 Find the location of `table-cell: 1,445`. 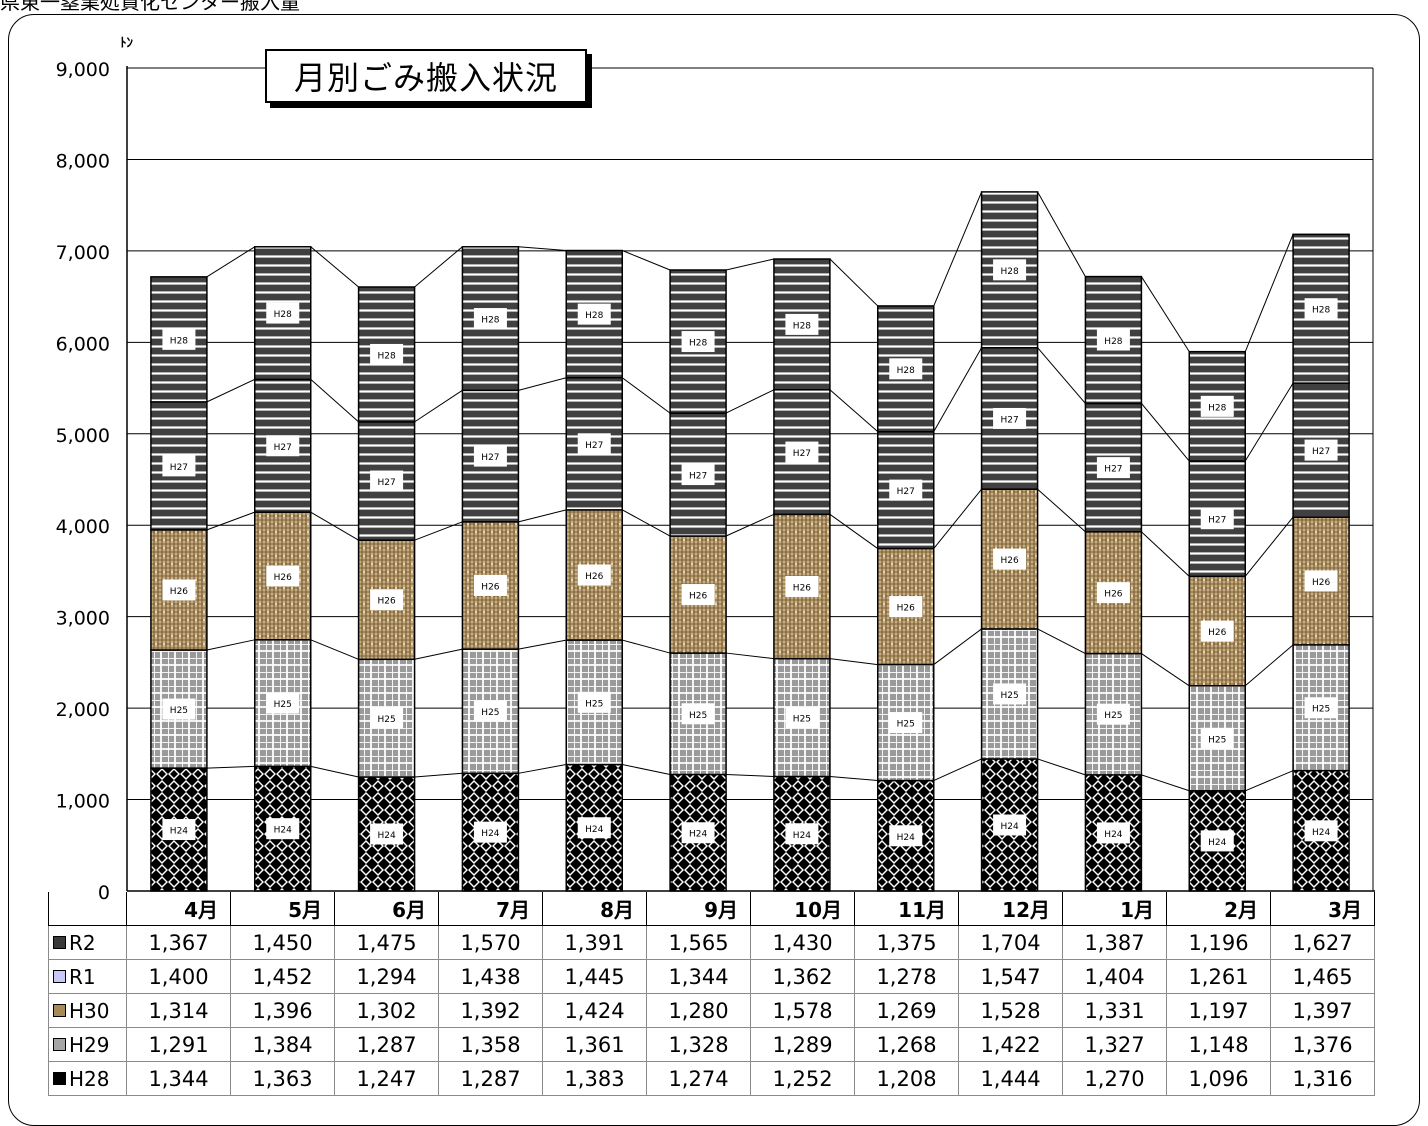

table-cell: 1,445 is located at coordinates (594, 976).